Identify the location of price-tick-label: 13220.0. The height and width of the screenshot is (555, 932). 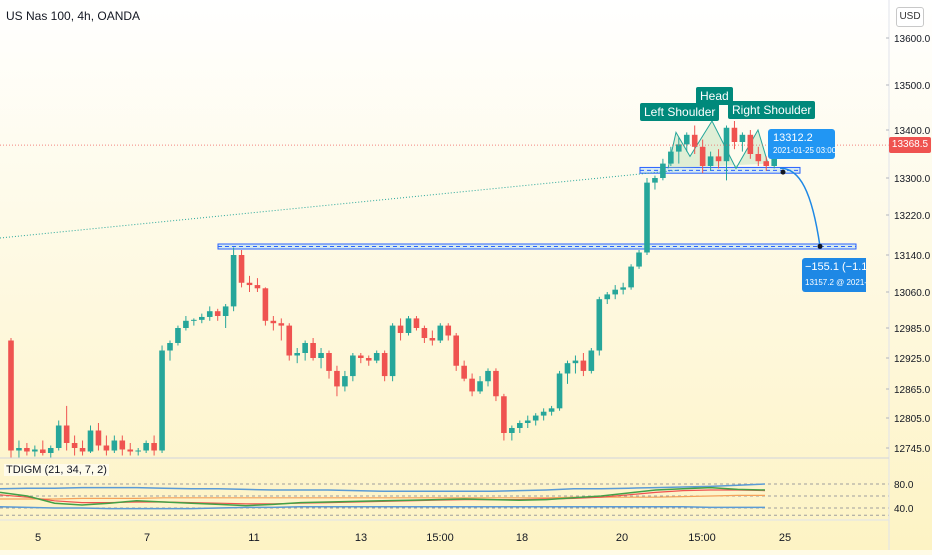
(912, 216).